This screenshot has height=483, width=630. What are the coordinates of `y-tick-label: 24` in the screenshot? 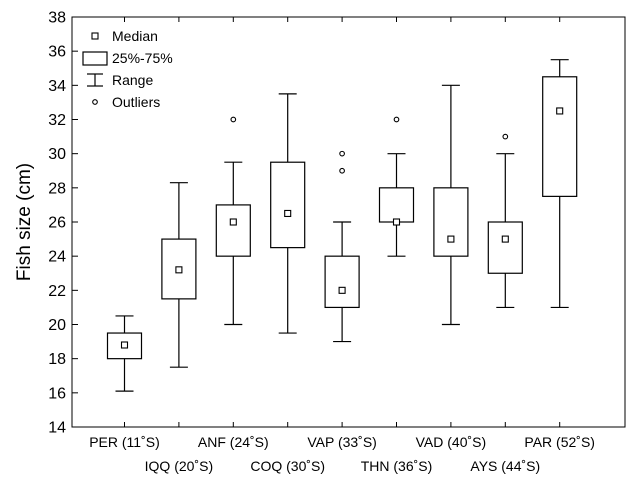 It's located at (57, 257).